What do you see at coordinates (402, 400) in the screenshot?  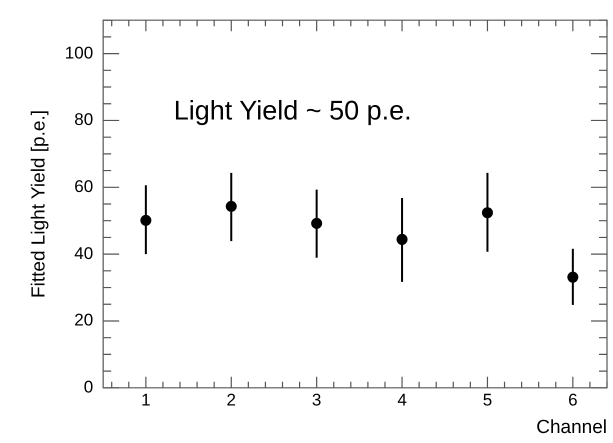 I see `x-tick-label: 4` at bounding box center [402, 400].